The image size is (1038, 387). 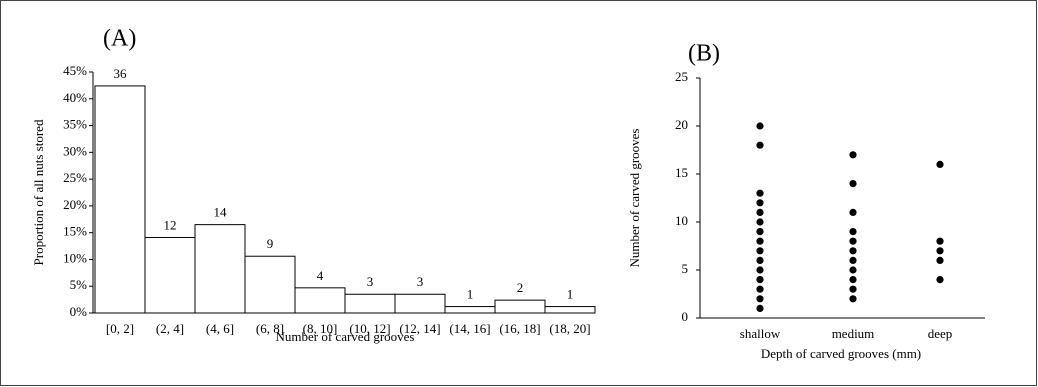 I want to click on panel-label: (B), so click(x=704, y=54).